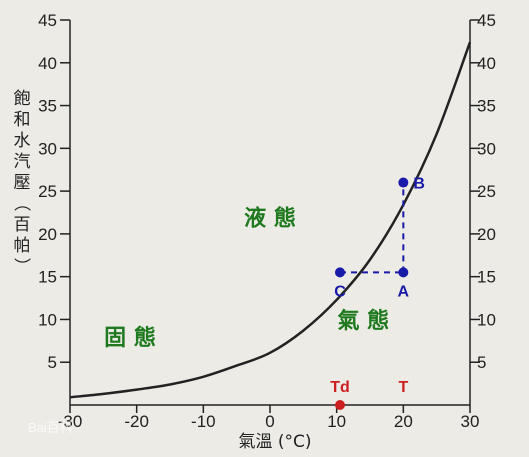 The image size is (529, 457). I want to click on points: A B C Td T, so click(377, 293).